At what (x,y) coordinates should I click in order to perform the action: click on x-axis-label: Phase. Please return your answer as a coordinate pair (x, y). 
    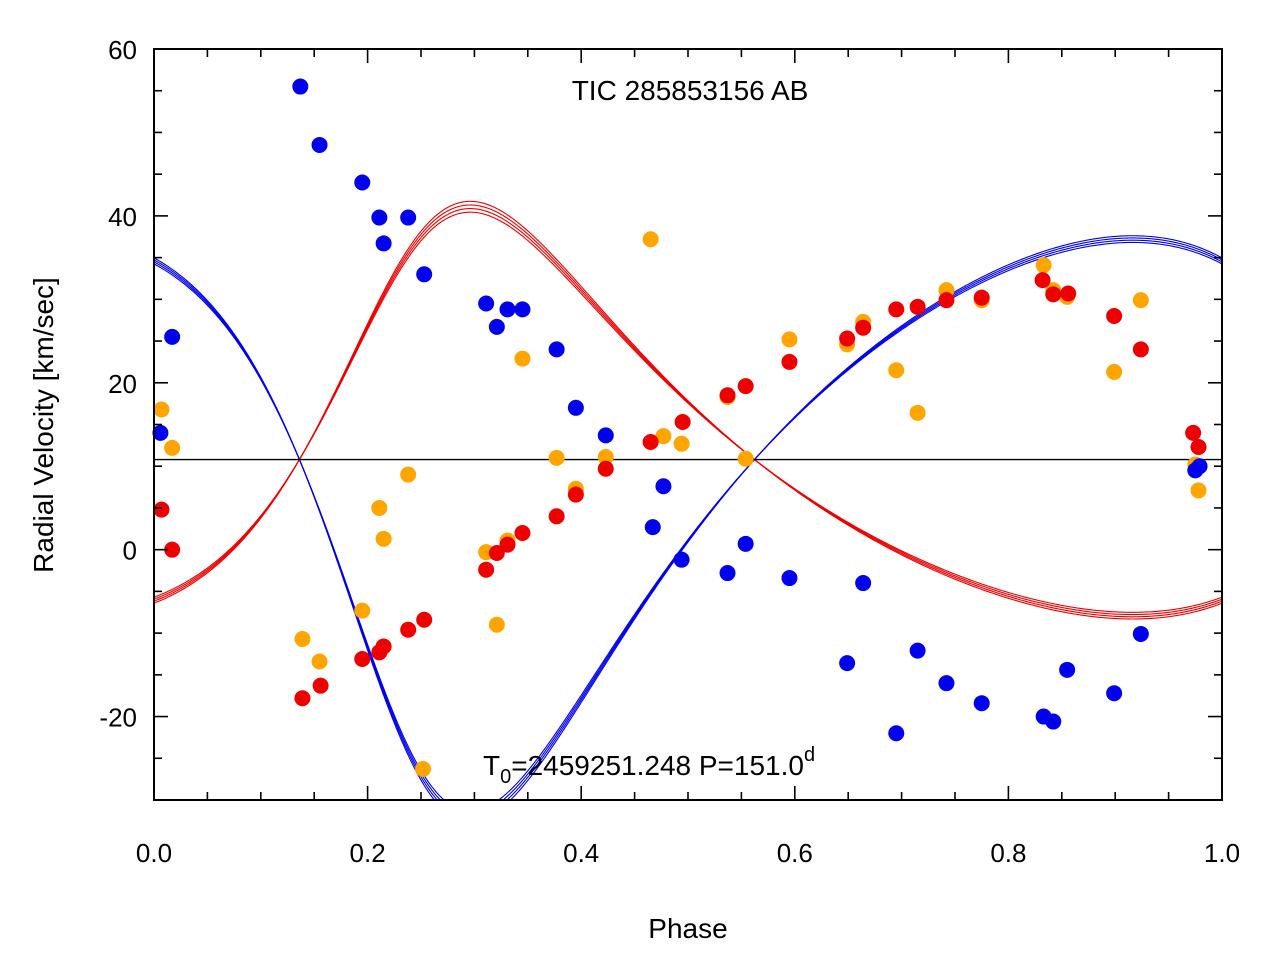
    Looking at the image, I should click on (687, 928).